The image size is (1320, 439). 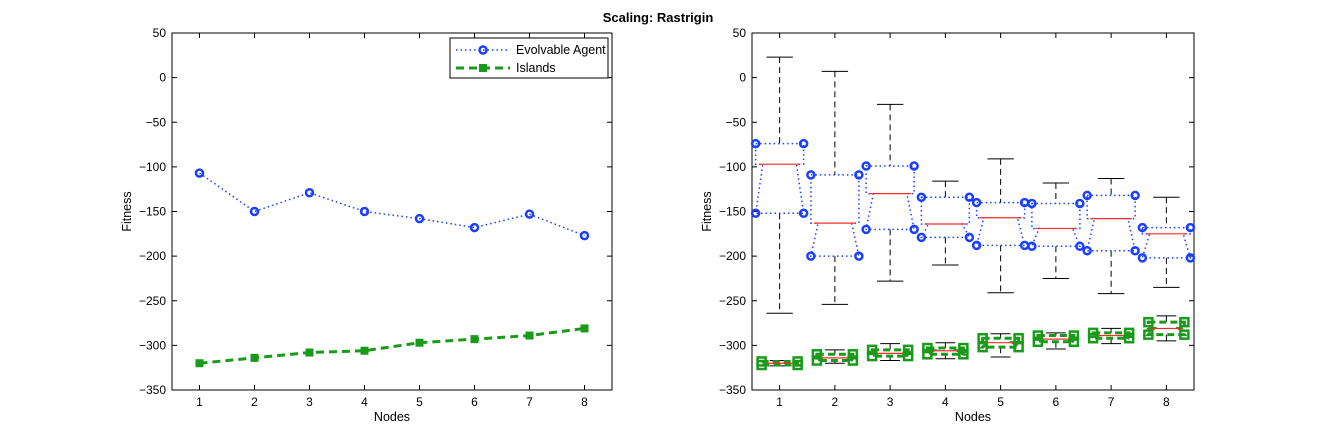 What do you see at coordinates (1000, 402) in the screenshot?
I see `x-tick-label: 5` at bounding box center [1000, 402].